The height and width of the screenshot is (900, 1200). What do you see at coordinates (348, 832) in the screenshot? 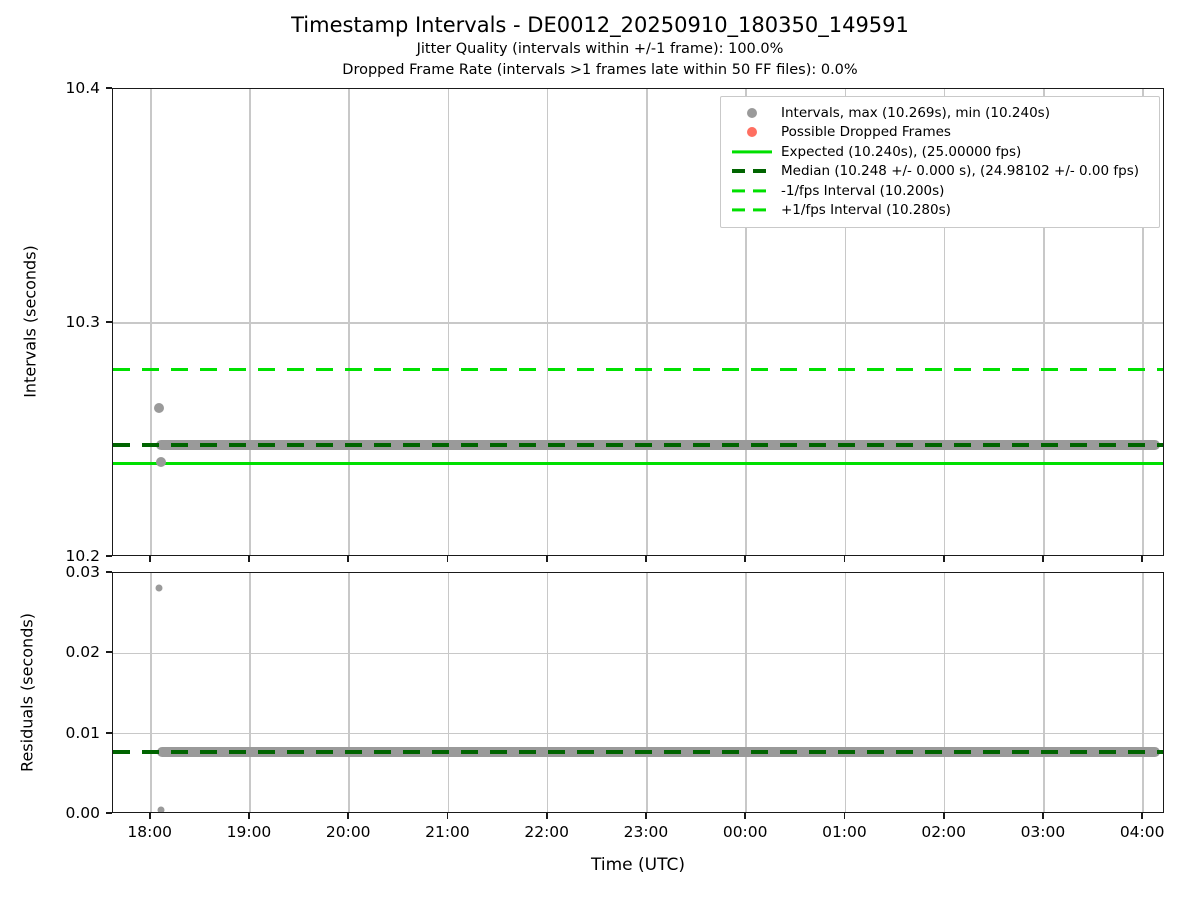
I see `x-tick-label: 20:00` at bounding box center [348, 832].